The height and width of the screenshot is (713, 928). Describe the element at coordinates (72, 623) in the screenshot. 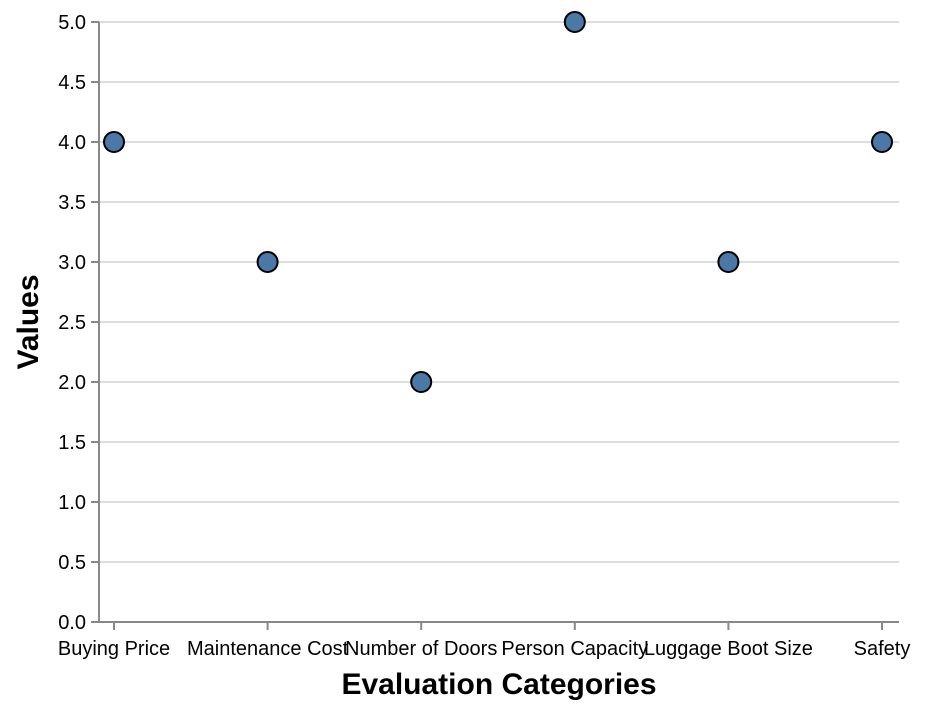

I see `y-tick-label: 0.0` at that location.